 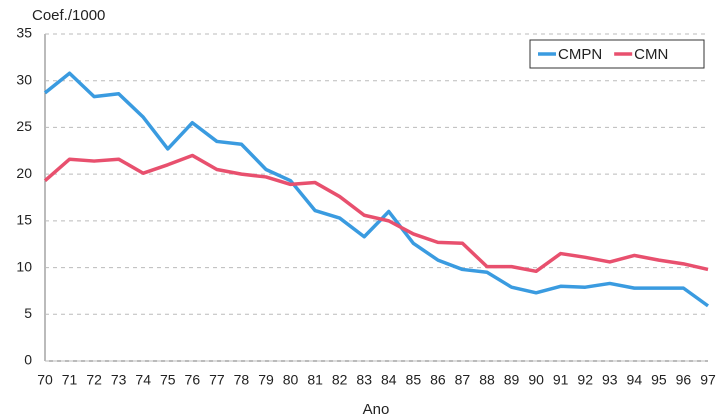 I want to click on x-tick-label: 75, so click(x=168, y=380).